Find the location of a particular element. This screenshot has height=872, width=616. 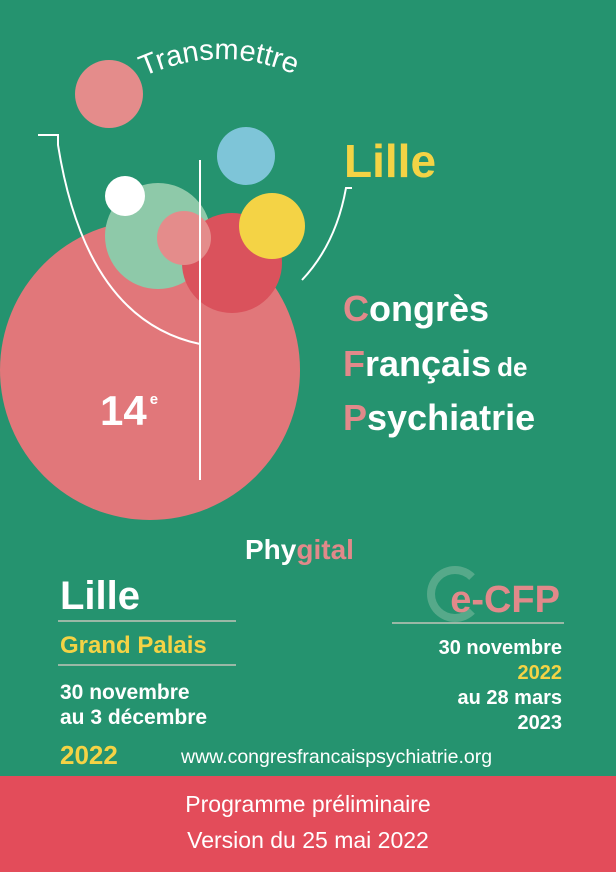

onsite-dates-line-1: 30 novembre is located at coordinates (125, 692).